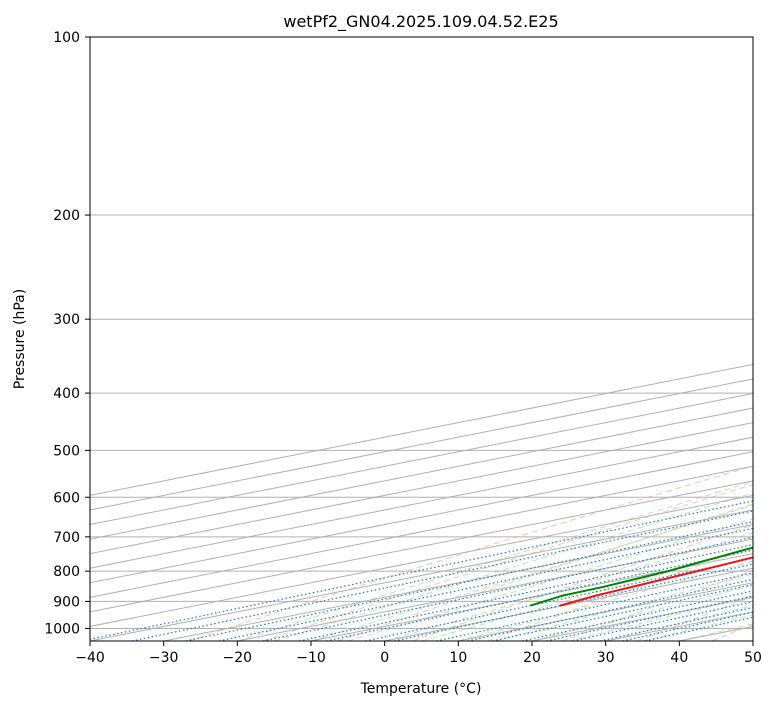  I want to click on y-axis-ticks: 1000 900 800 700 600 500 400 300 200 100, so click(67, 333).